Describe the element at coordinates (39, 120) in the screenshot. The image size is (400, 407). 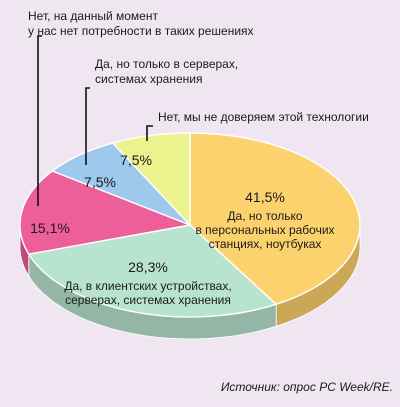
I see `slice-no-need-leader-line` at that location.